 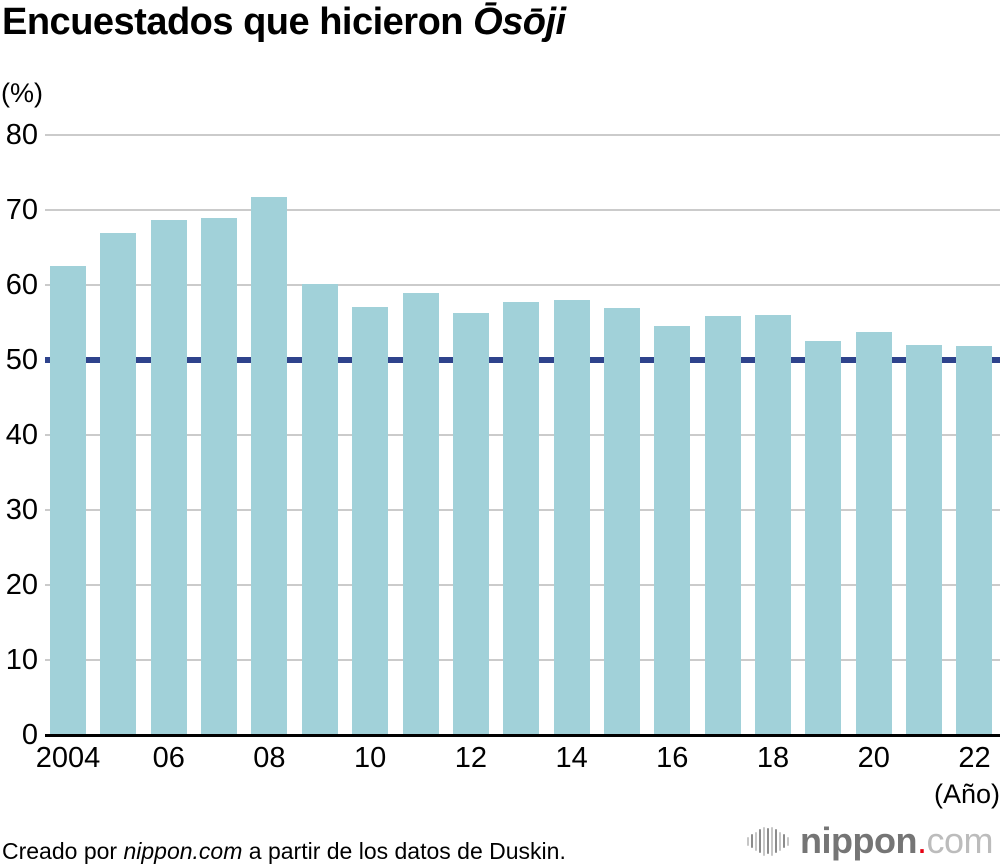 I want to click on bar-2010, so click(x=370, y=520).